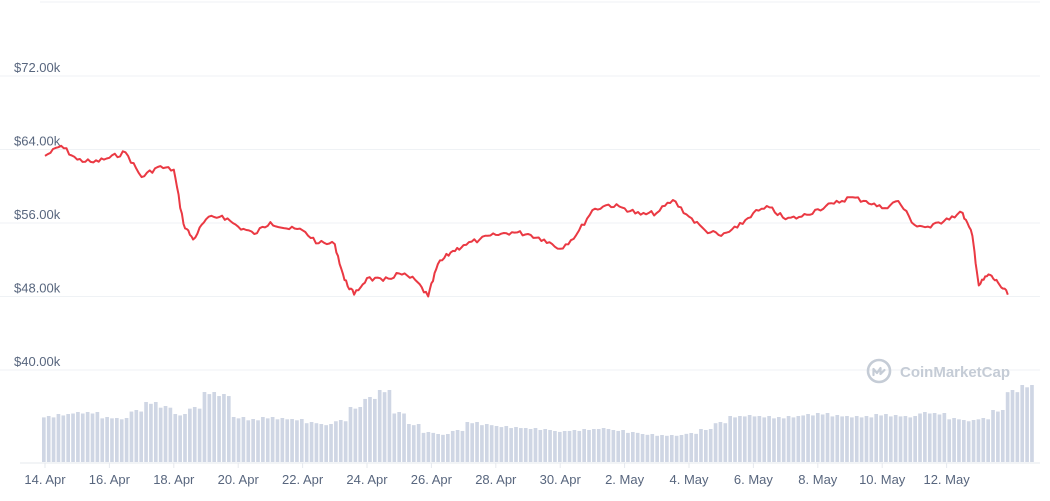  Describe the element at coordinates (818, 479) in the screenshot. I see `x-tick-label: 8. May` at that location.